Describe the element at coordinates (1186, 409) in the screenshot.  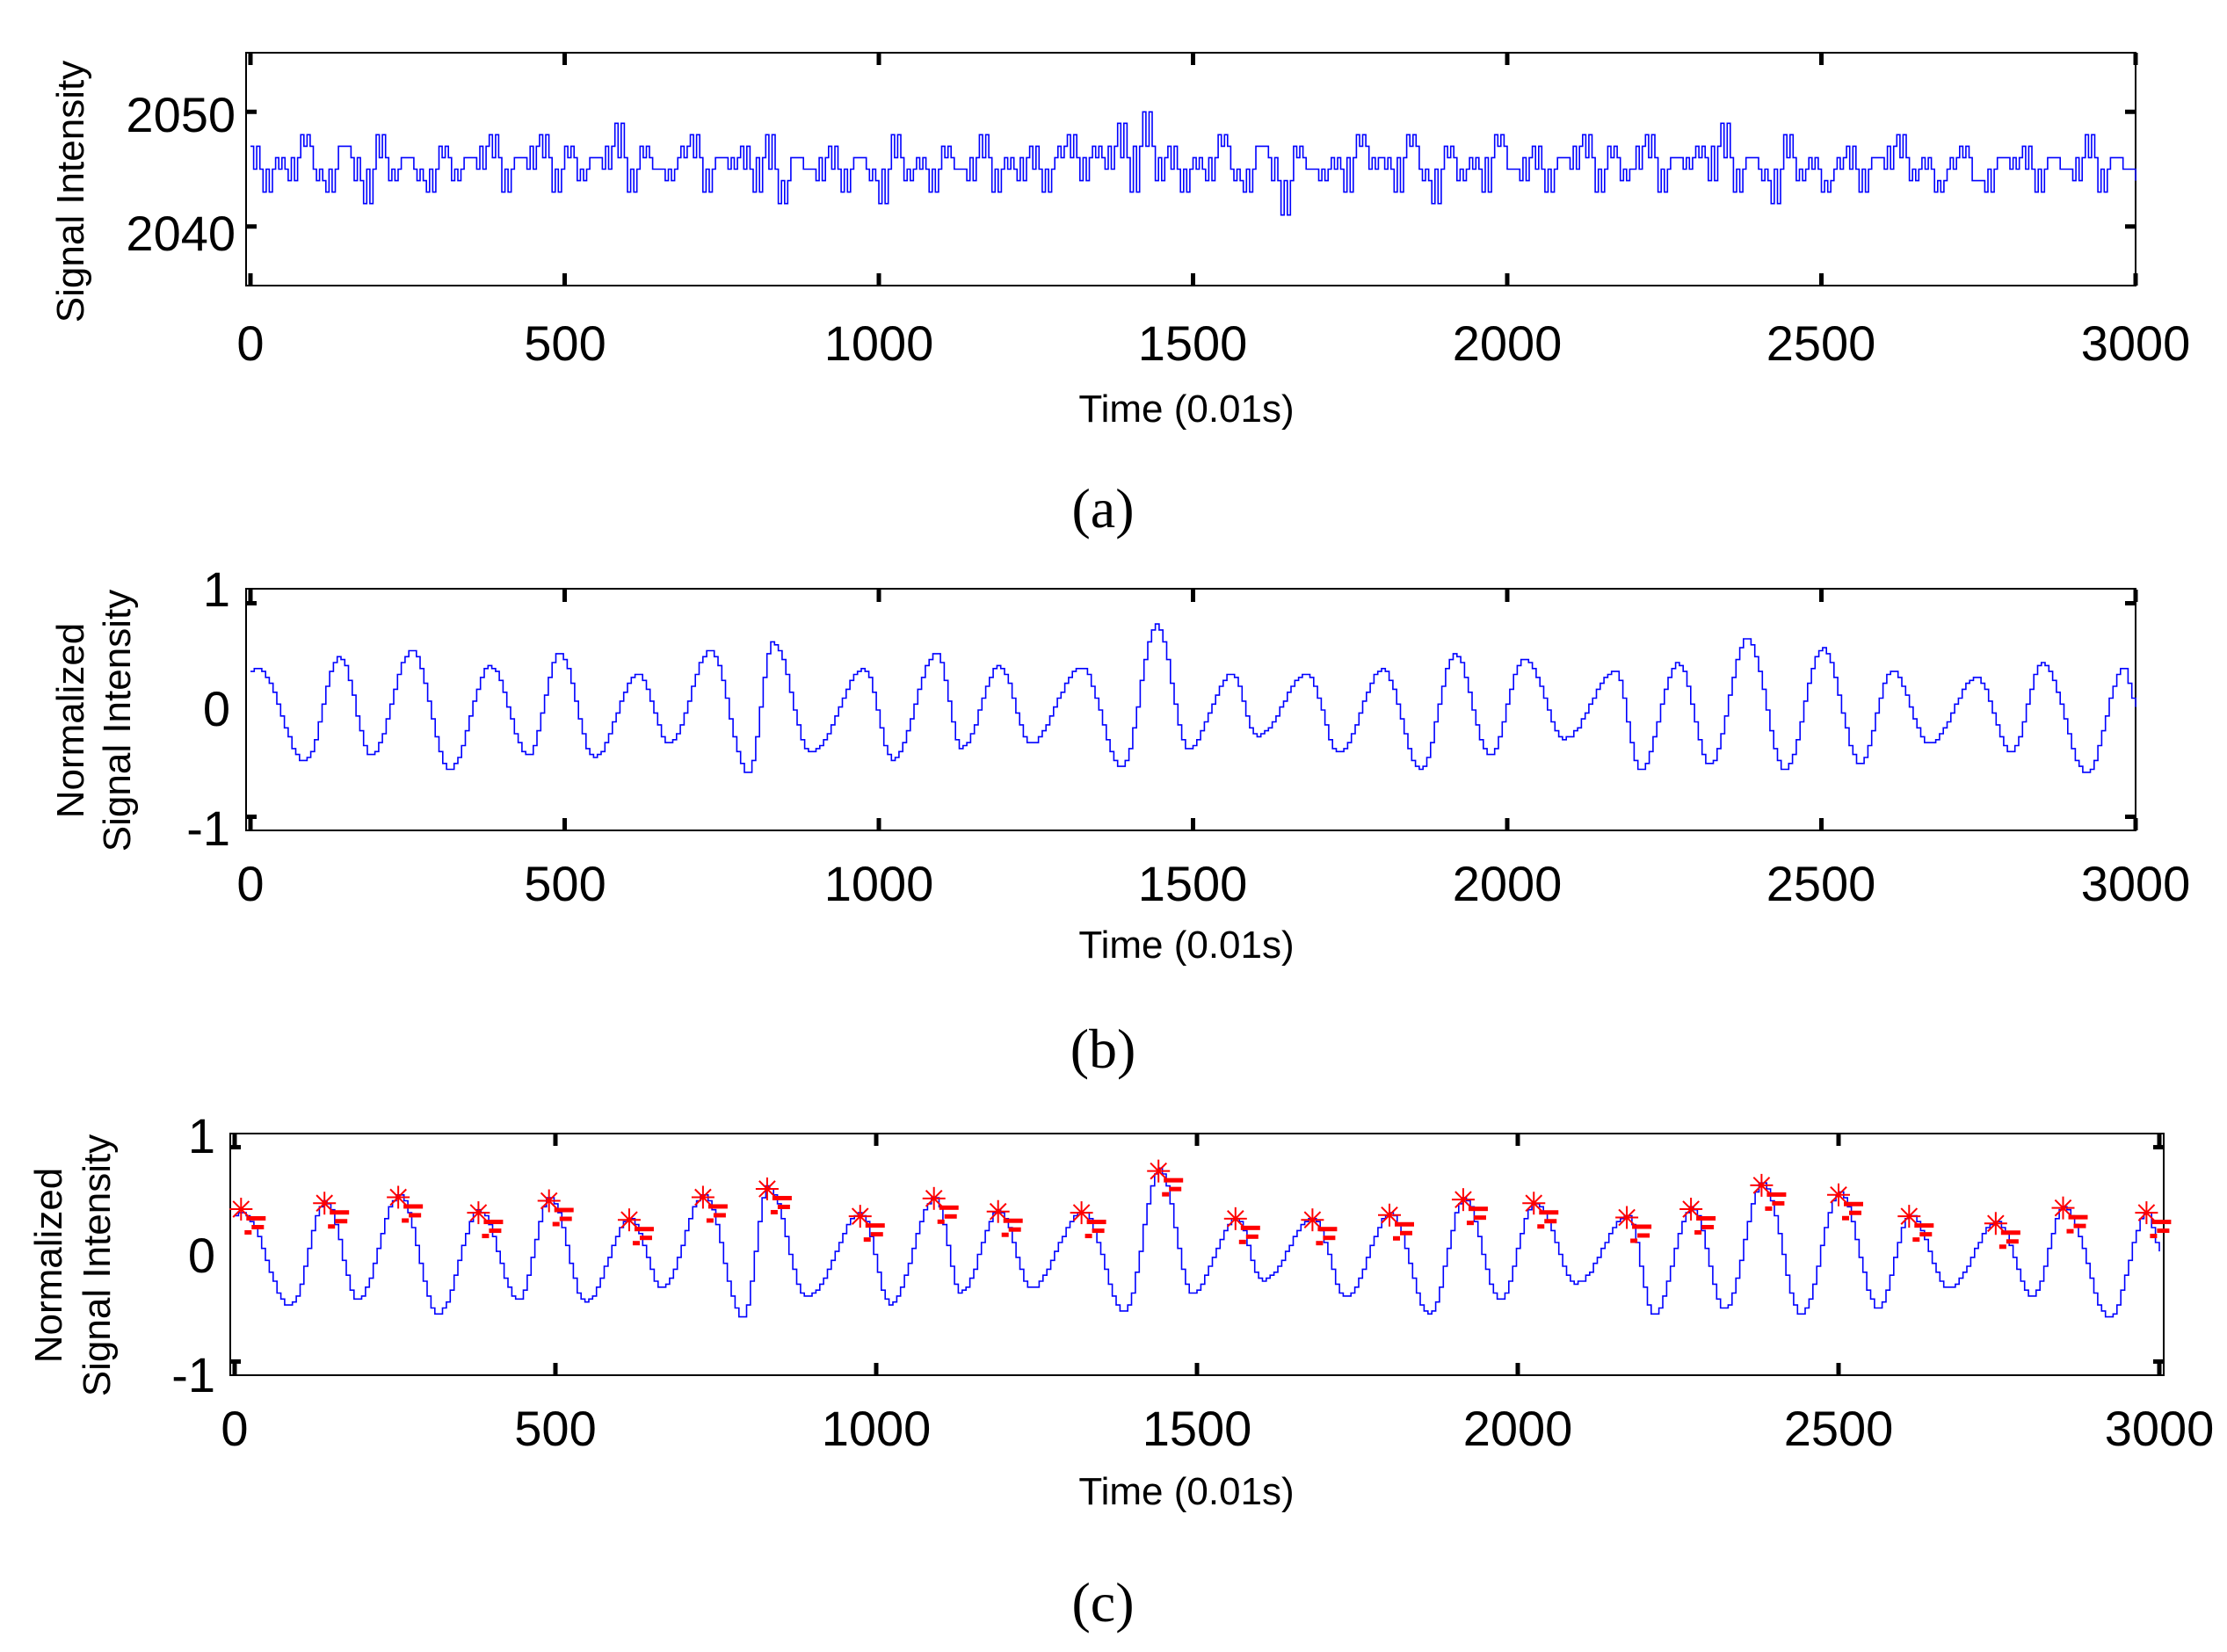
I see `x-axis-title-a: Time (0.01s)` at that location.